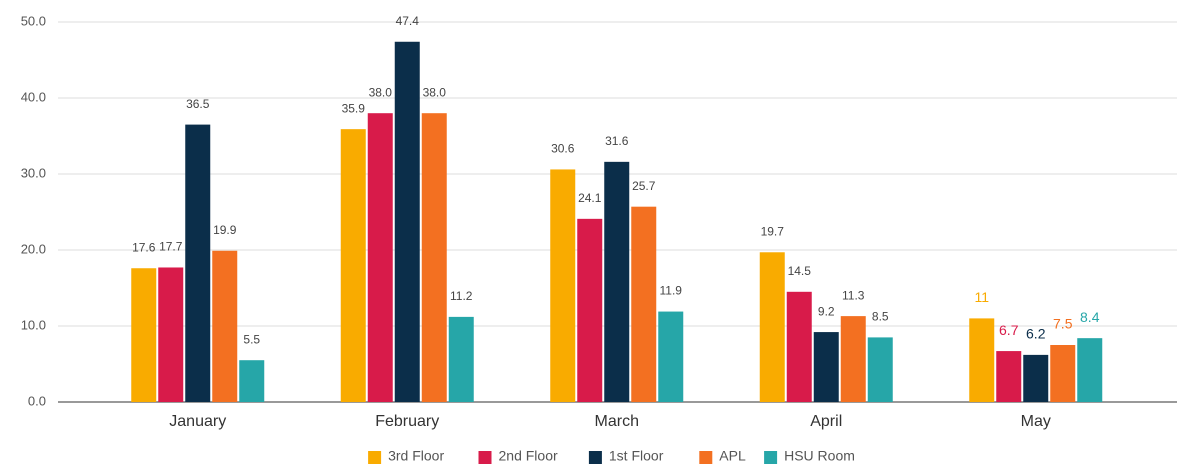 This screenshot has height=466, width=1177. Describe the element at coordinates (819, 456) in the screenshot. I see `legend-label: HSU Room` at that location.